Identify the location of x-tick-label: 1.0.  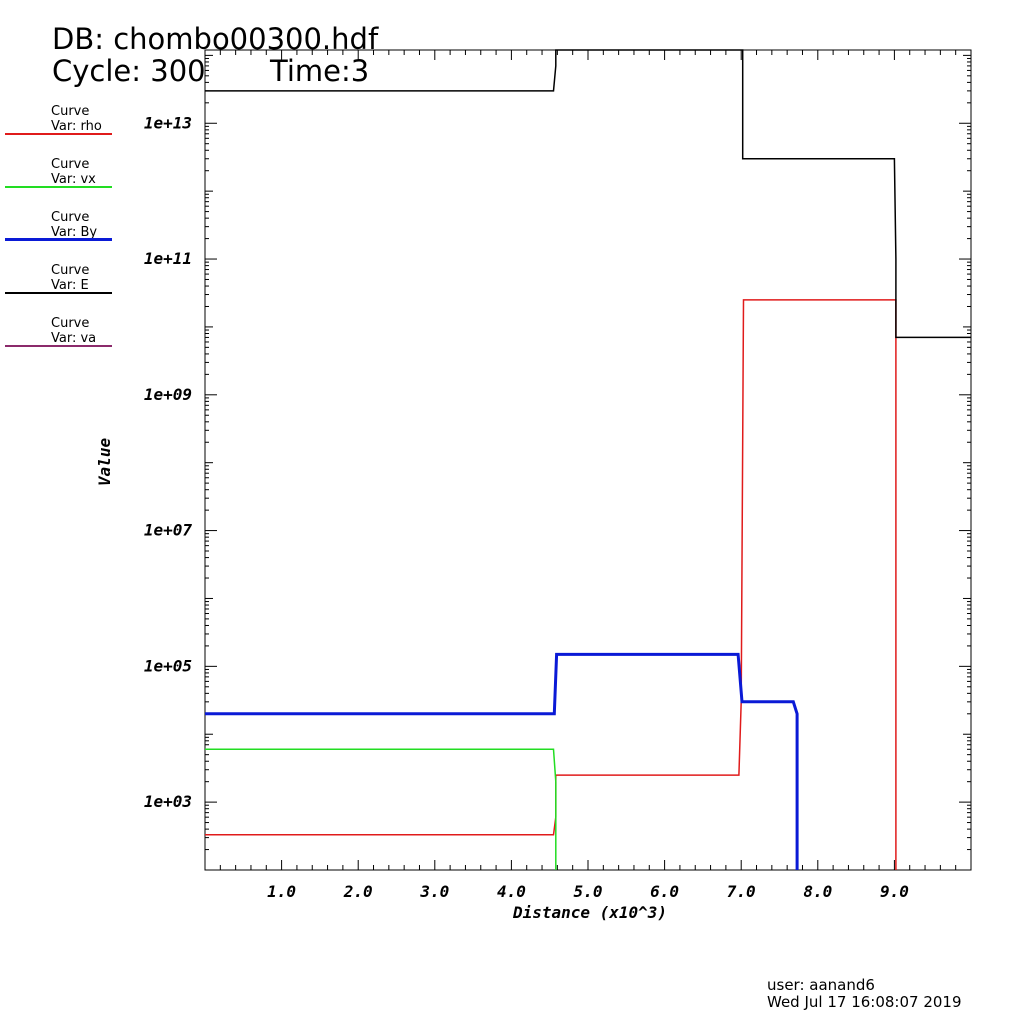
(281, 891).